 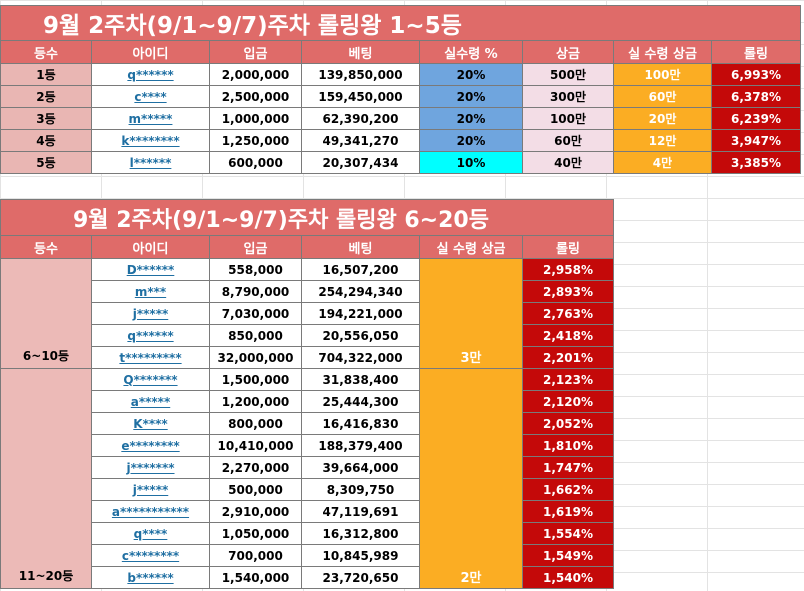 I want to click on bet-cell: 8,309,750, so click(x=360, y=489).